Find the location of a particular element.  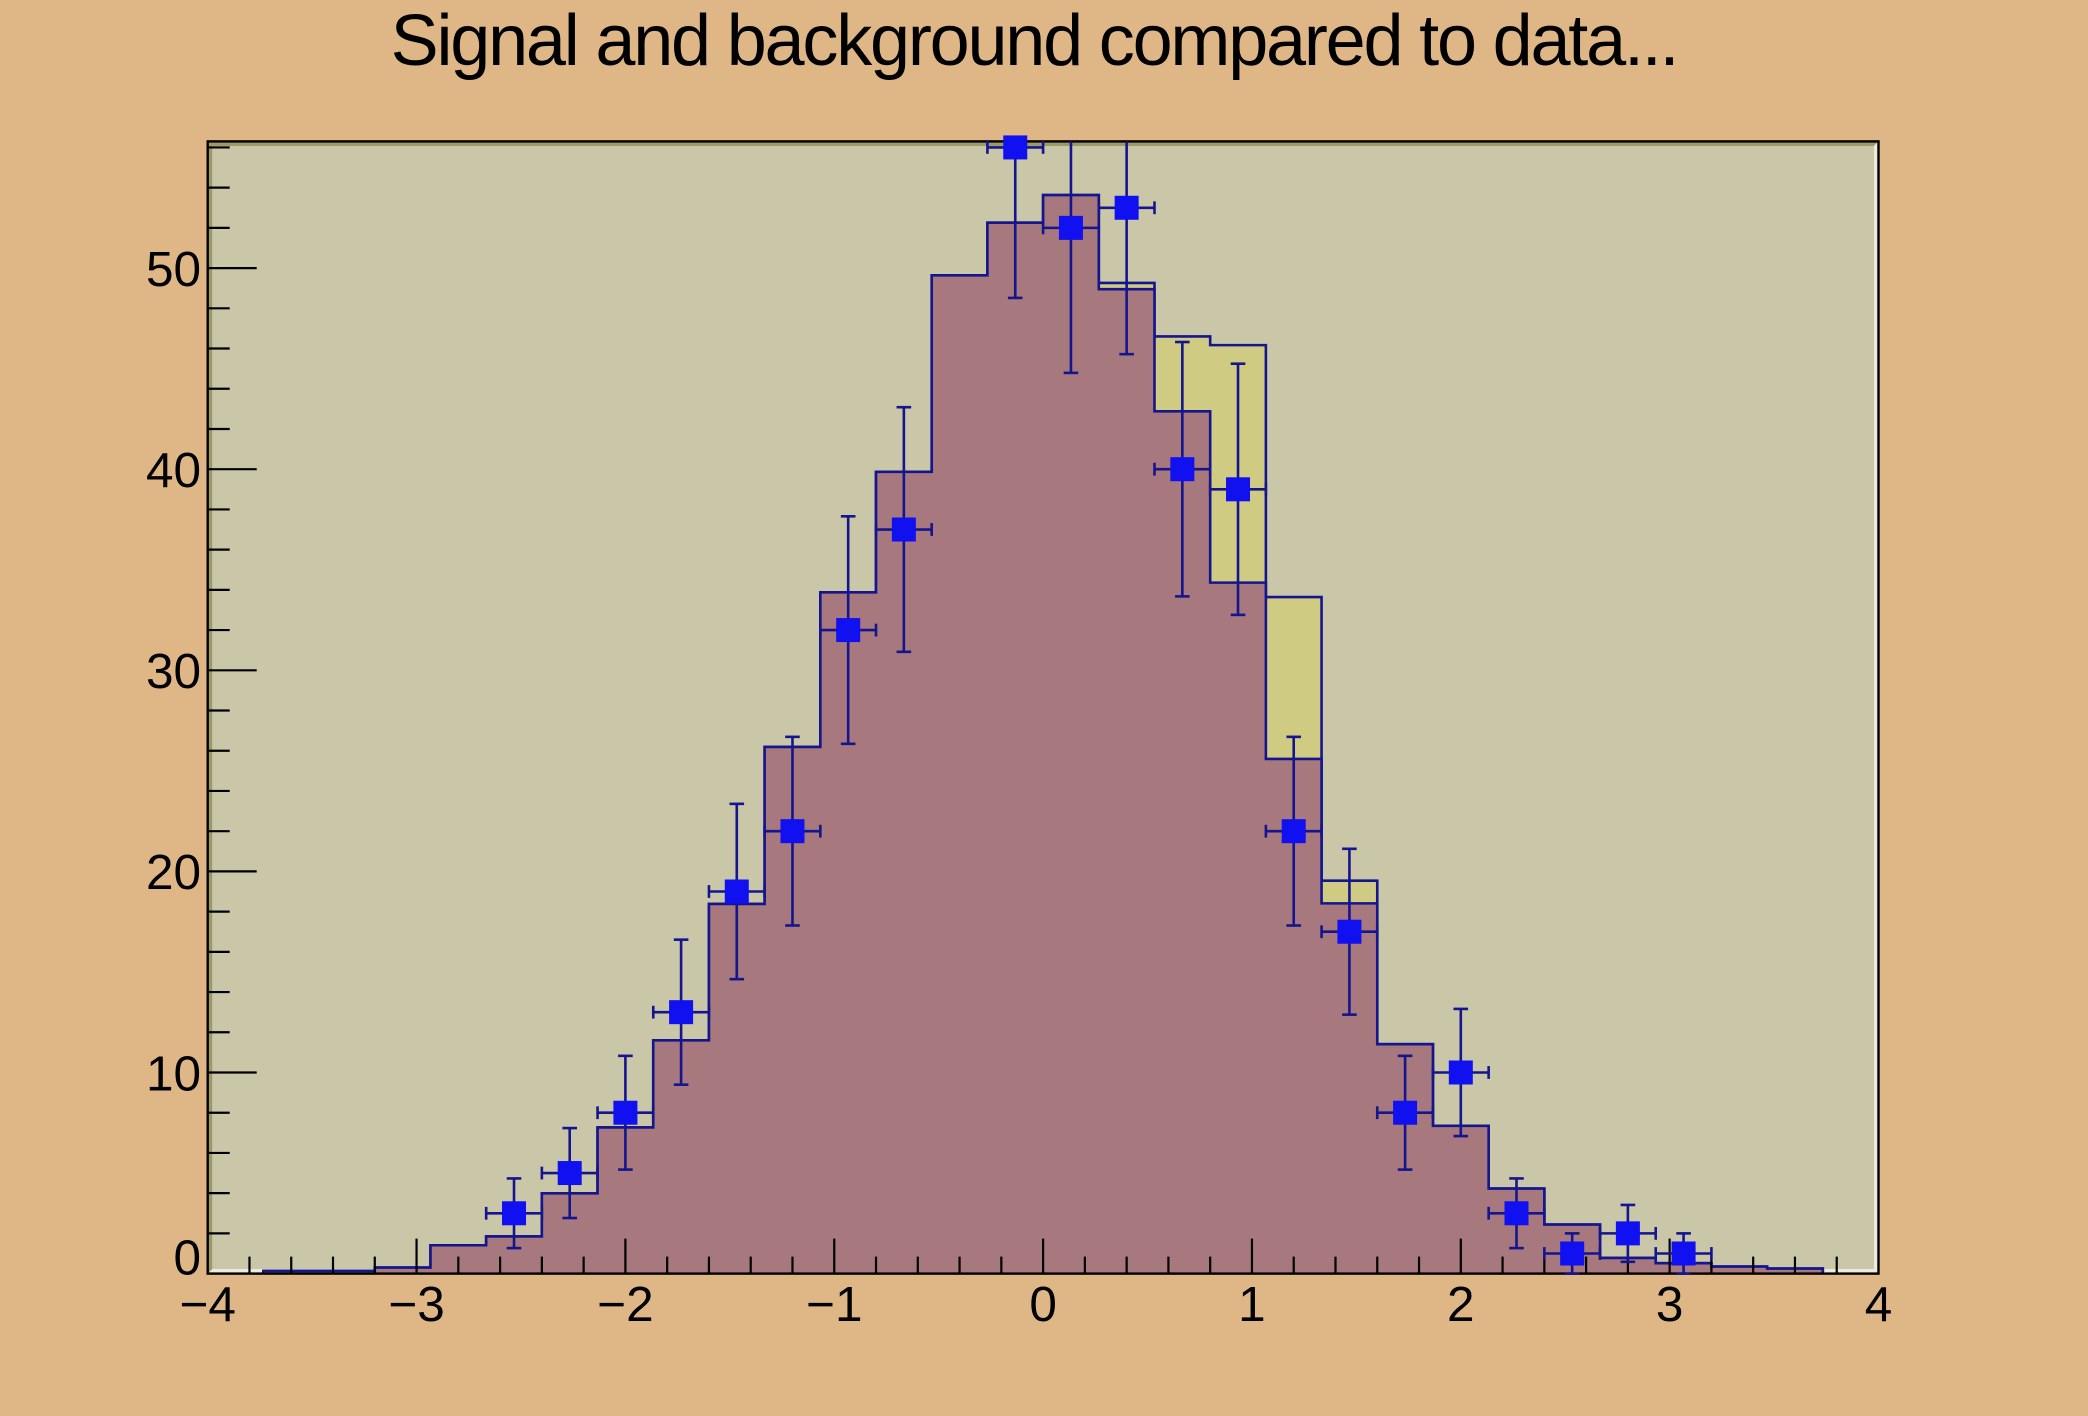

y-axis-label: 30 is located at coordinates (173, 671).